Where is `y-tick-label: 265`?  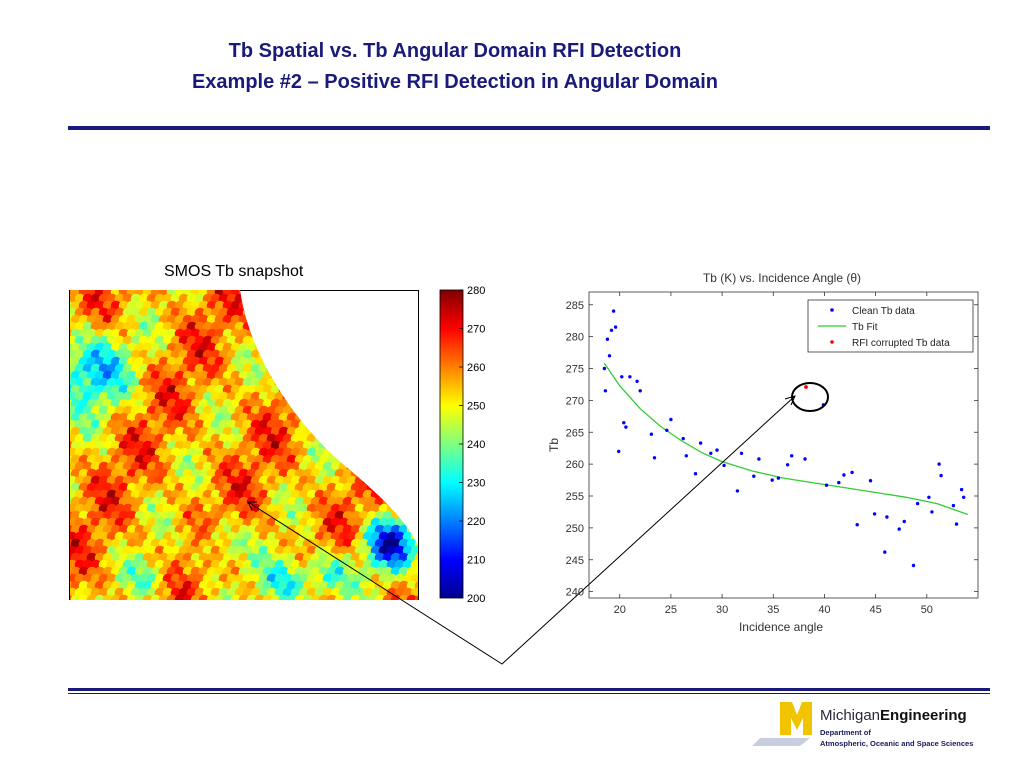
y-tick-label: 265 is located at coordinates (575, 433).